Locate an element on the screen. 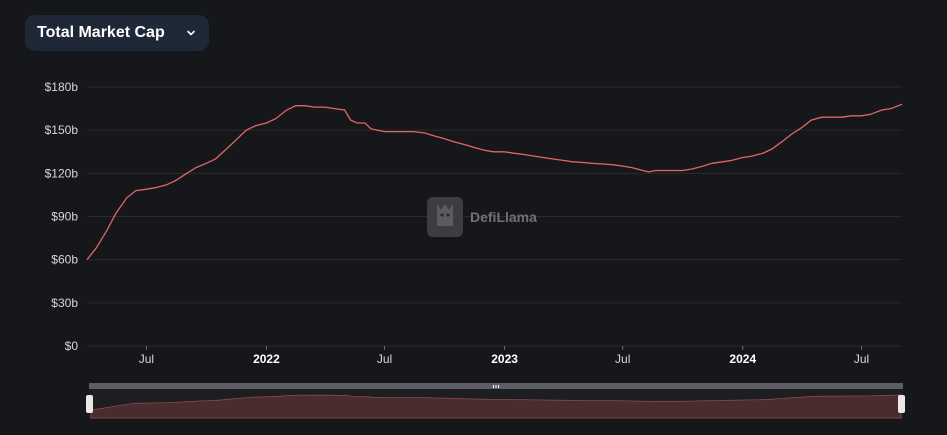 This screenshot has height=435, width=947. metric-select-label: Total Market Cap is located at coordinates (101, 32).